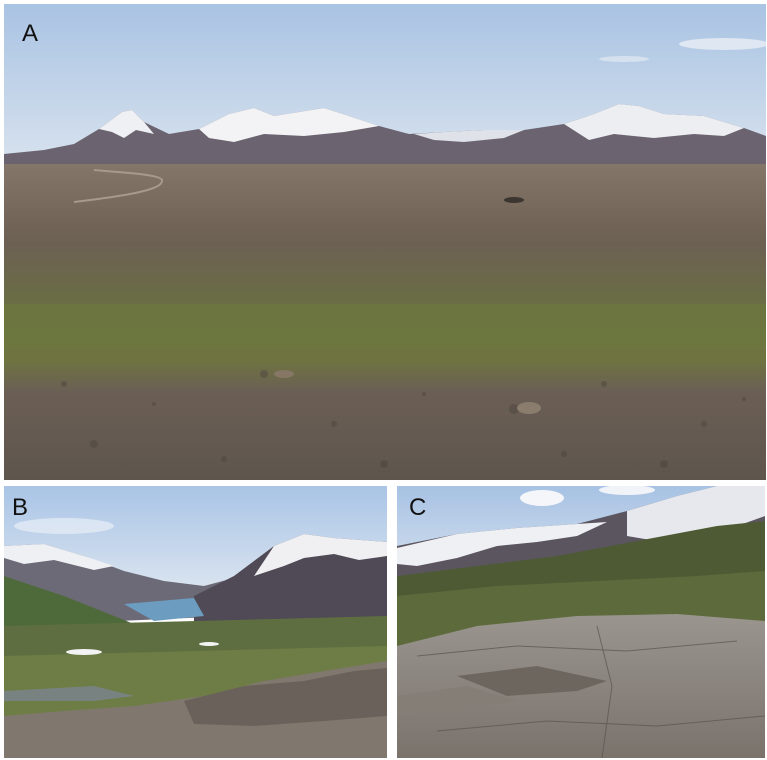 This screenshot has height=760, width=767. What do you see at coordinates (30, 33) in the screenshot?
I see `panel-label-a: A` at bounding box center [30, 33].